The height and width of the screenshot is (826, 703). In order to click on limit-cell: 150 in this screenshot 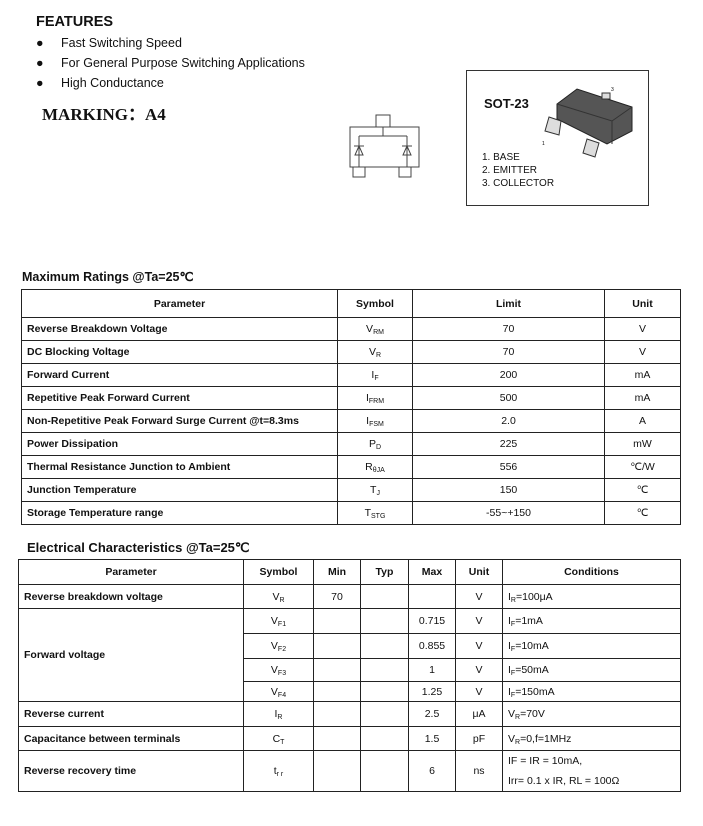, I will do `click(508, 490)`.